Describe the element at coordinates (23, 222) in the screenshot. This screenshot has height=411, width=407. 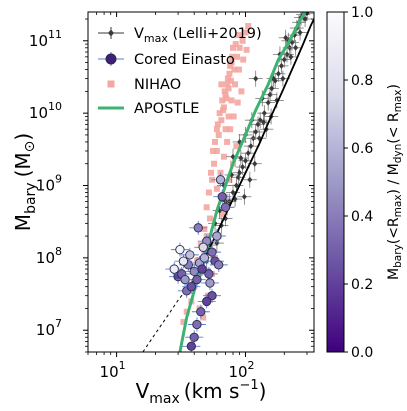
I see `y-axis-label-main: M` at that location.